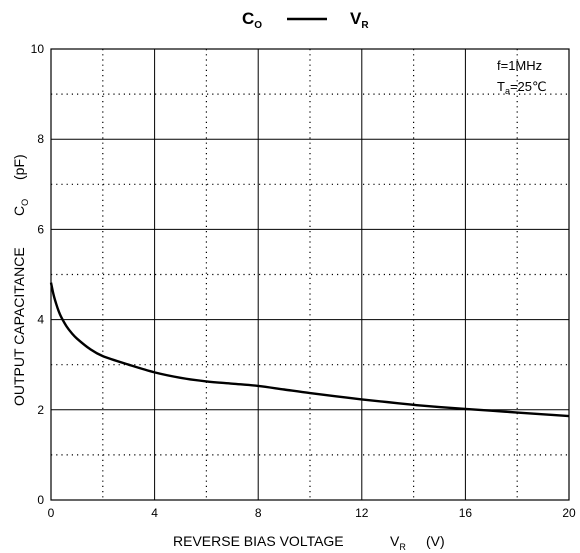 The height and width of the screenshot is (553, 580). What do you see at coordinates (40, 229) in the screenshot?
I see `y-tick-label: 6` at bounding box center [40, 229].